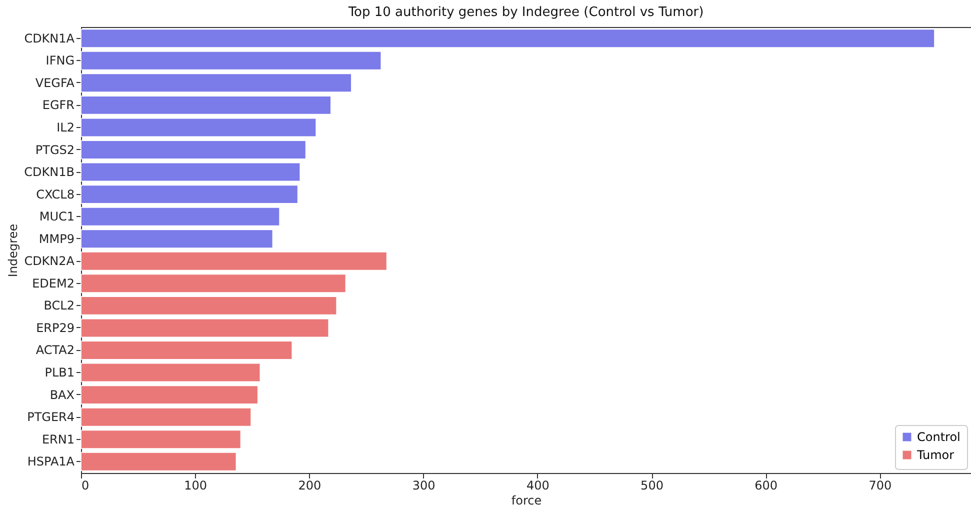  What do you see at coordinates (935, 455) in the screenshot?
I see `legend-label: Tumor` at bounding box center [935, 455].